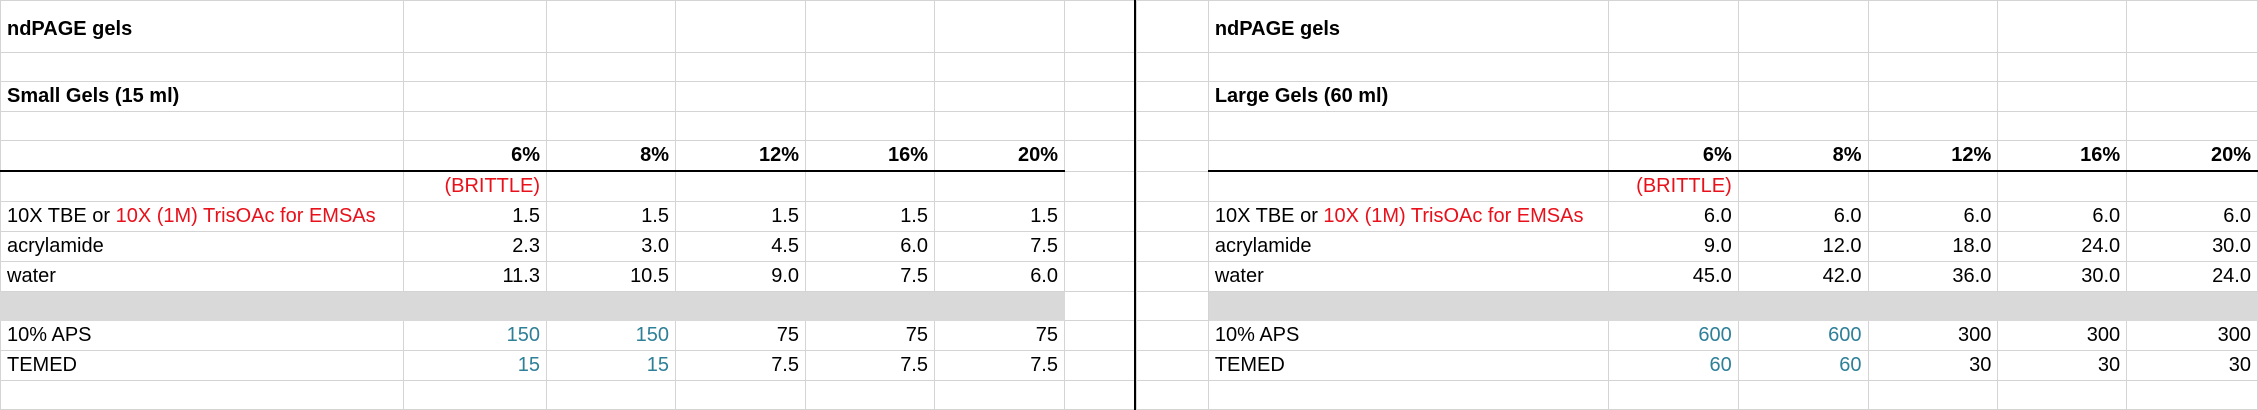 The image size is (2258, 410). What do you see at coordinates (2062, 365) in the screenshot?
I see `temed-value: 30` at bounding box center [2062, 365].